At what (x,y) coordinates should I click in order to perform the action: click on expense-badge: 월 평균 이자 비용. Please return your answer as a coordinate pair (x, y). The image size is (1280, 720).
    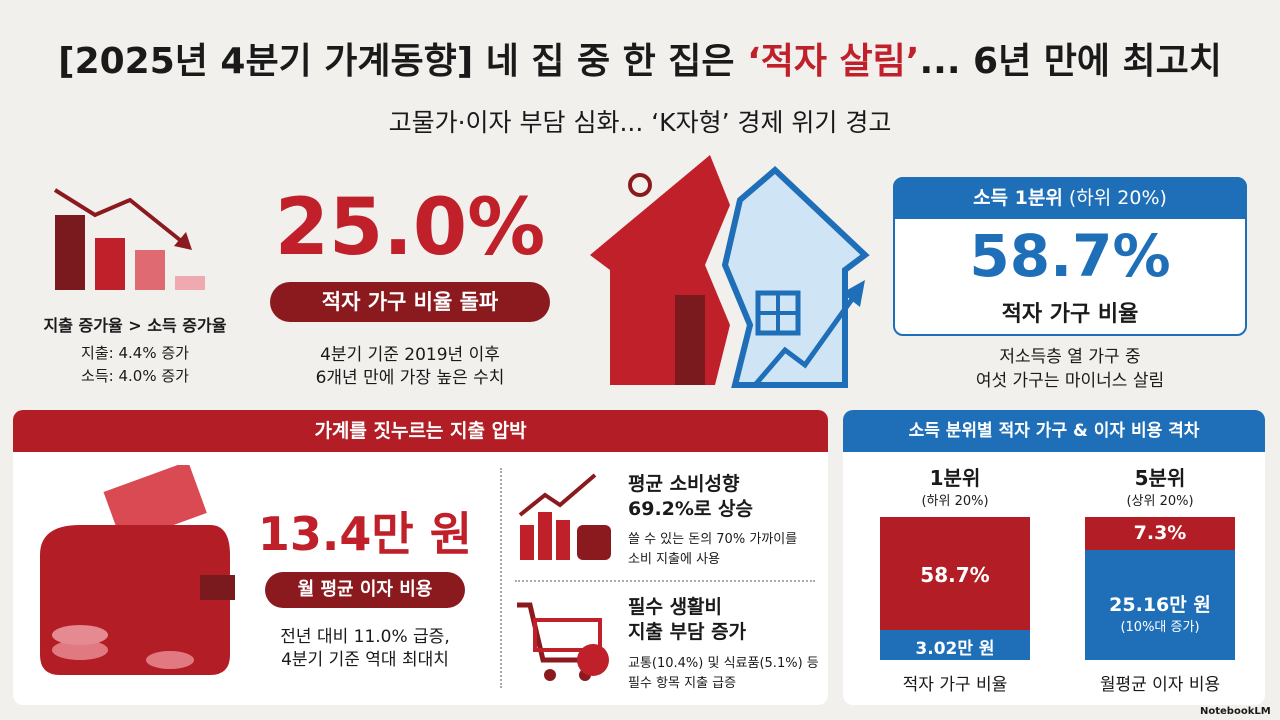
    Looking at the image, I should click on (365, 590).